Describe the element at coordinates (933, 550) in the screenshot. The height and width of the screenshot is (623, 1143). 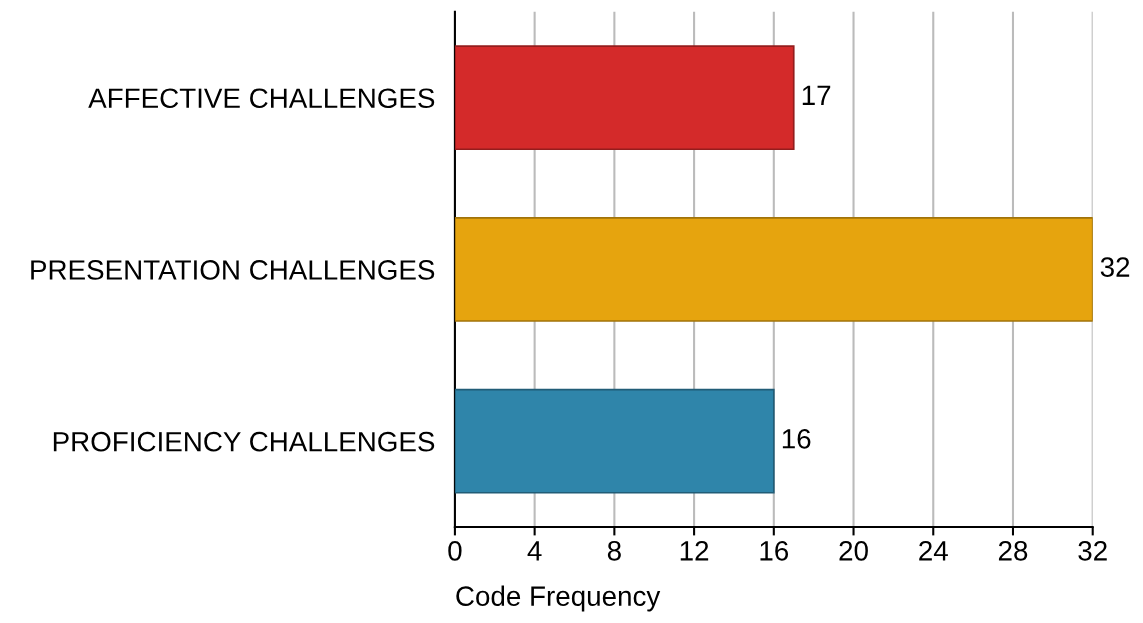
I see `x-tick-label: 24` at that location.